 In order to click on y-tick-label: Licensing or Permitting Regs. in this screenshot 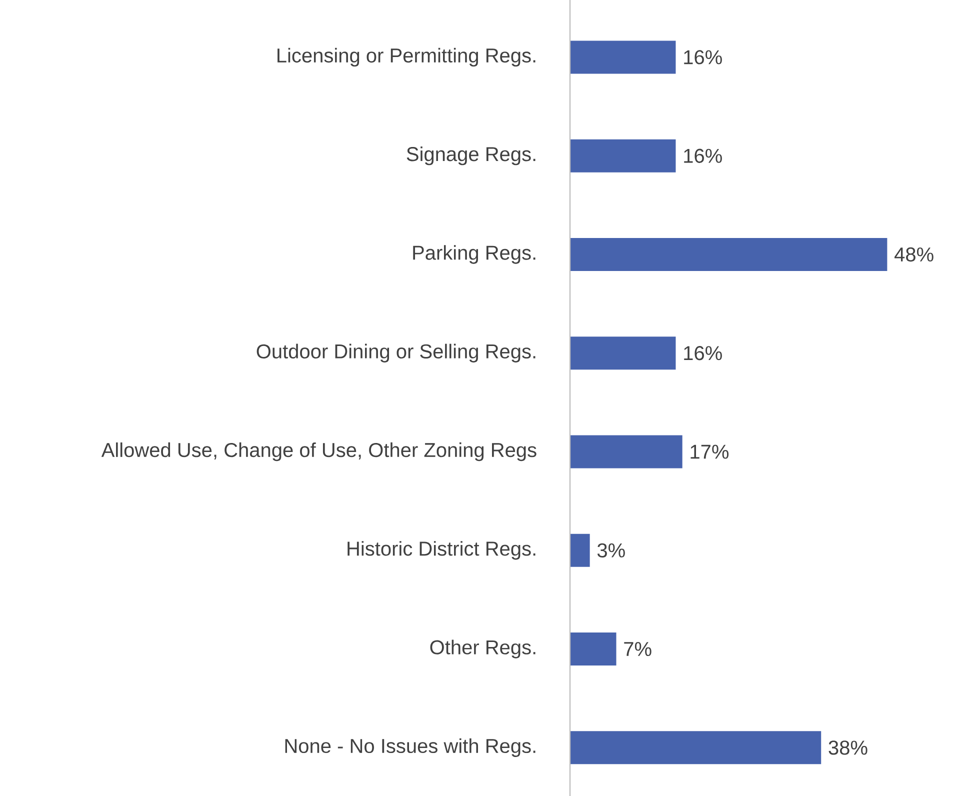, I will do `click(407, 57)`.